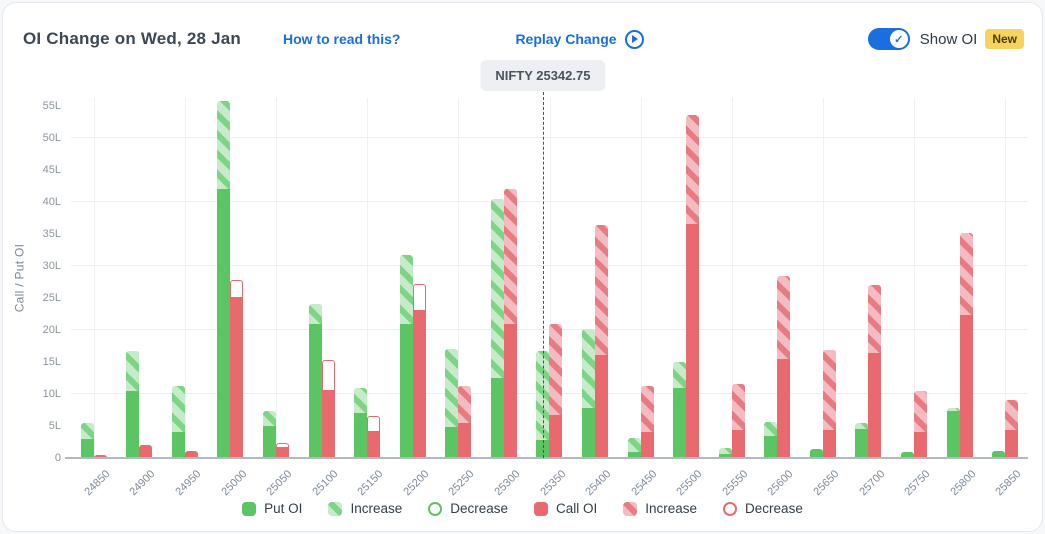 This screenshot has width=1045, height=534. Describe the element at coordinates (51, 138) in the screenshot. I see `y-tick-label: 50L` at that location.